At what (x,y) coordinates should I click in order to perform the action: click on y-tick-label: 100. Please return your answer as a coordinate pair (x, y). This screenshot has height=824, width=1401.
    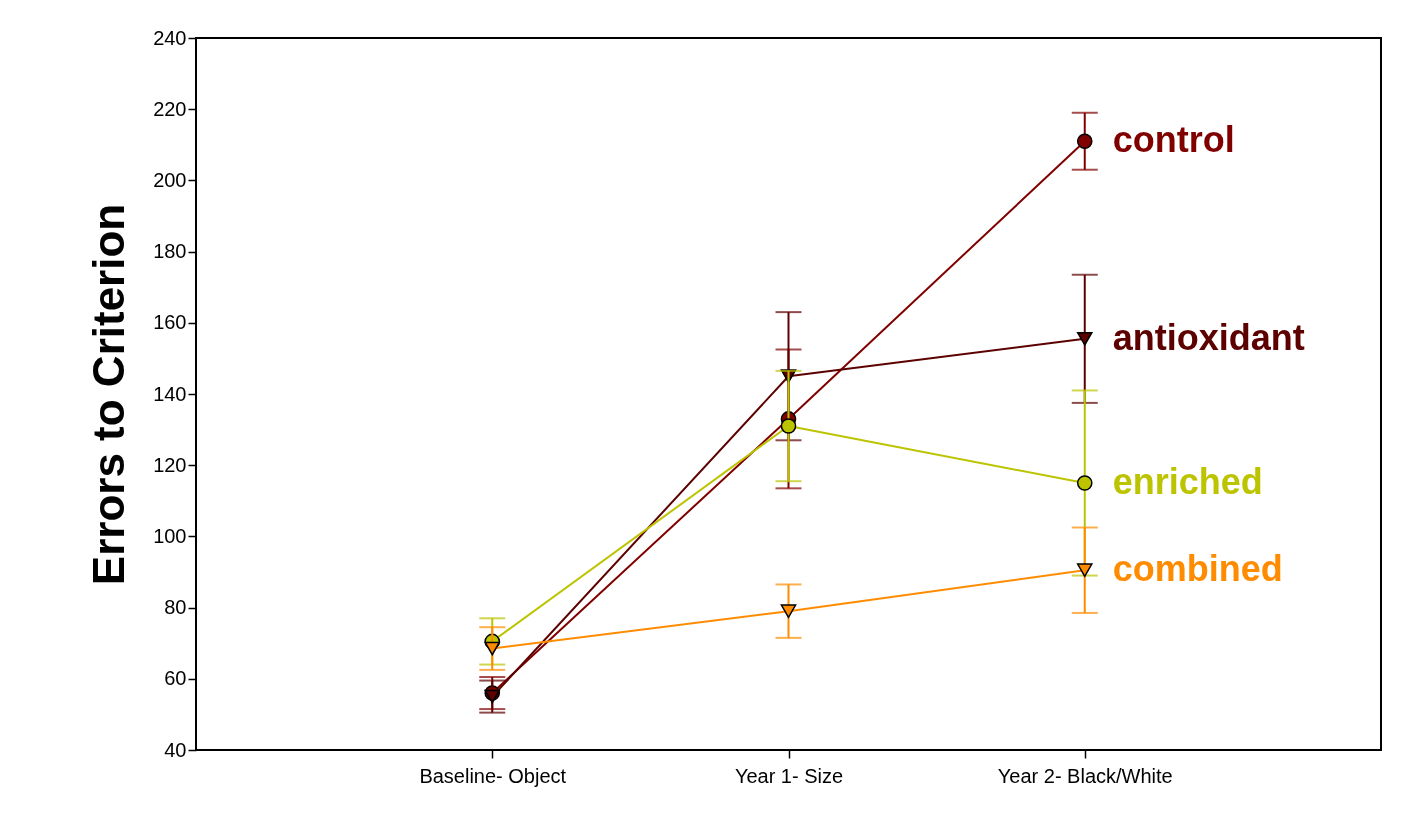
    Looking at the image, I should click on (170, 535).